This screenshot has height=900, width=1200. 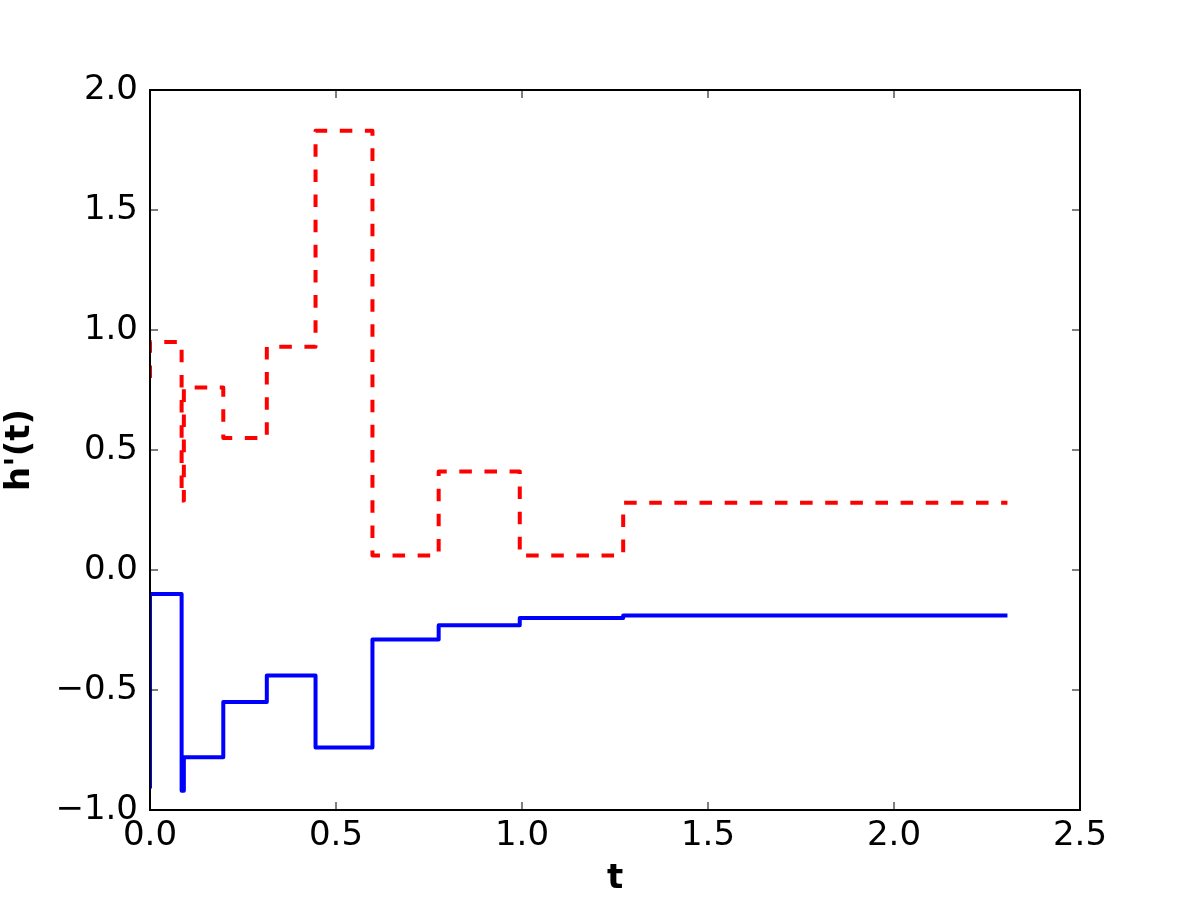 What do you see at coordinates (19, 450) in the screenshot?
I see `y-axis-title: h'(t)` at bounding box center [19, 450].